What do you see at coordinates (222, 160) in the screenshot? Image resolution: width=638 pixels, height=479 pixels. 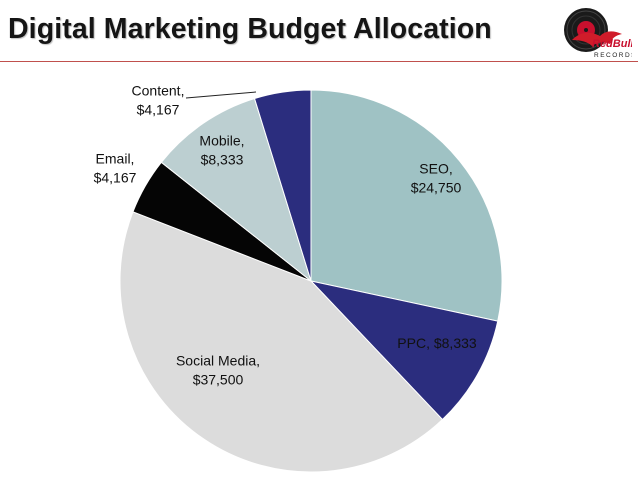 I see `data-label-line: $8,333` at bounding box center [222, 160].